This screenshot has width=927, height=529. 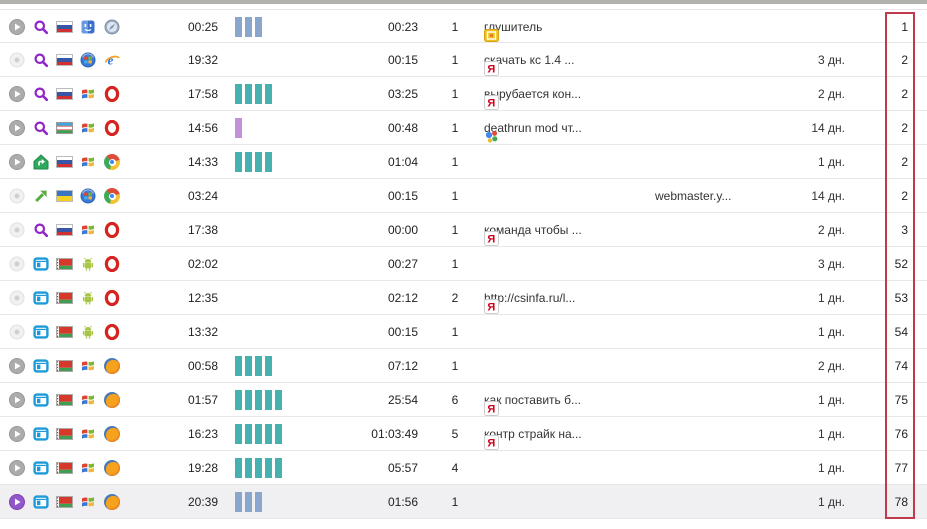 What do you see at coordinates (402, 27) in the screenshot?
I see `visit-duration: 00:23` at bounding box center [402, 27].